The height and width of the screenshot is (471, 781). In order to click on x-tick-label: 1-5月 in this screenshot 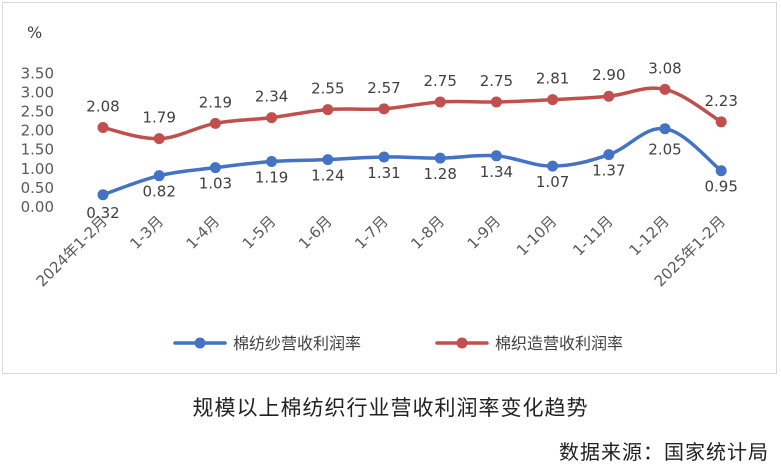, I will do `click(259, 232)`.